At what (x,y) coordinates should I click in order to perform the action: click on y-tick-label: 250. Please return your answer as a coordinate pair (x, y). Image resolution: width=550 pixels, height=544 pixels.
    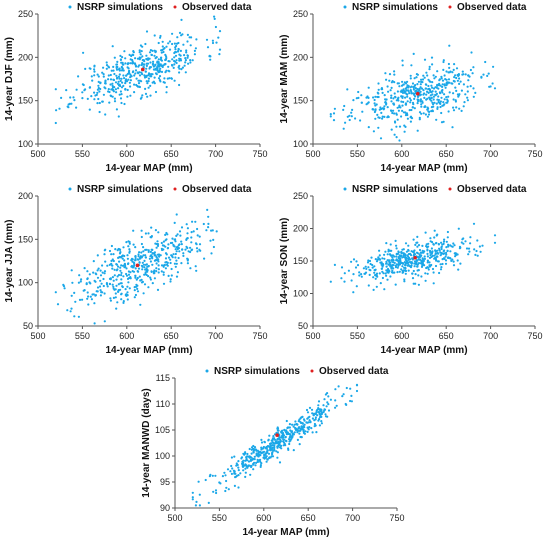
    Looking at the image, I should click on (300, 196).